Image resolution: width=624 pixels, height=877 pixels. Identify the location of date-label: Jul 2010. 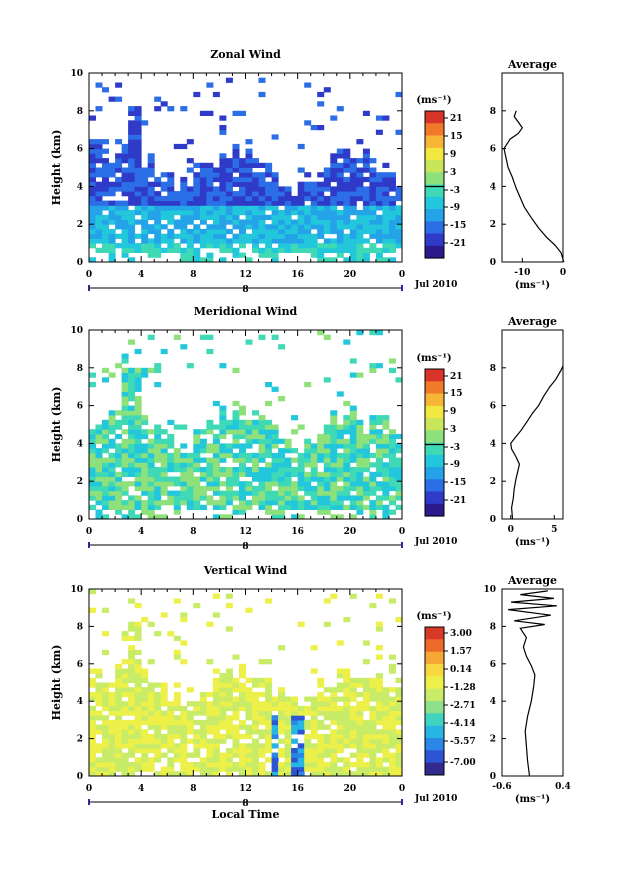
(435, 799).